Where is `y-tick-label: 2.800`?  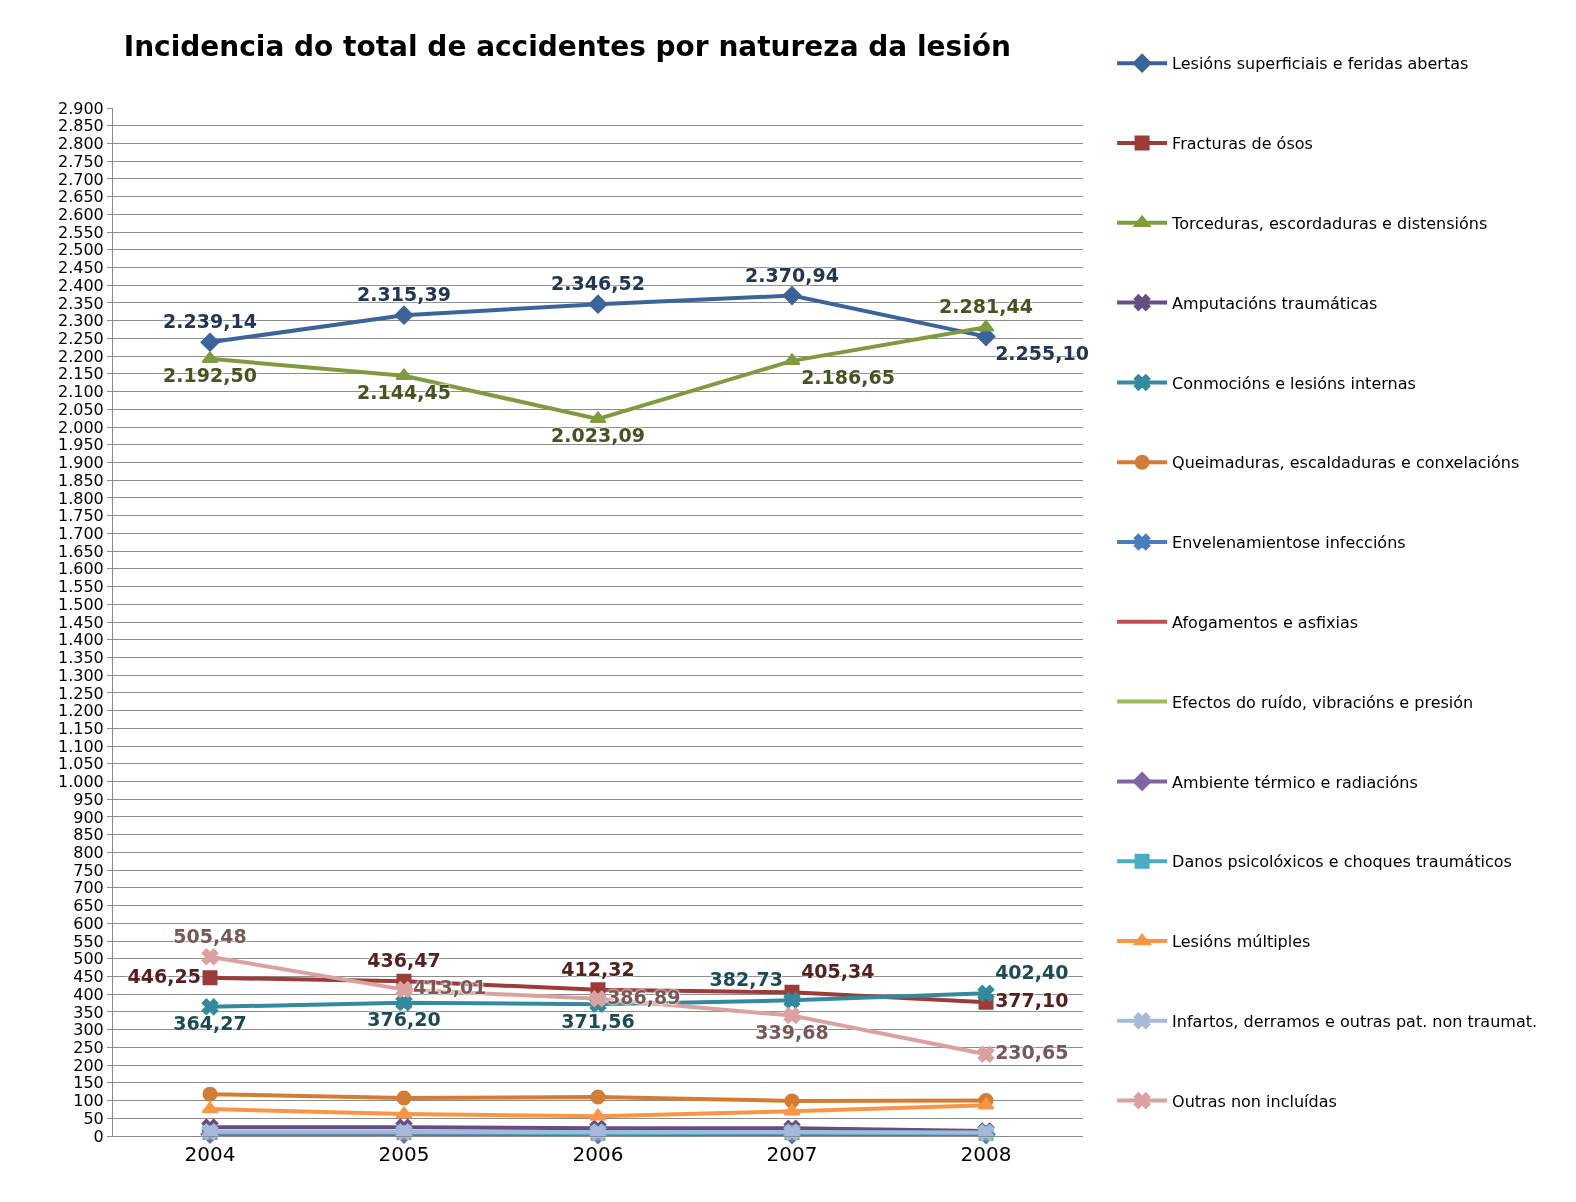 y-tick-label: 2.800 is located at coordinates (80, 144).